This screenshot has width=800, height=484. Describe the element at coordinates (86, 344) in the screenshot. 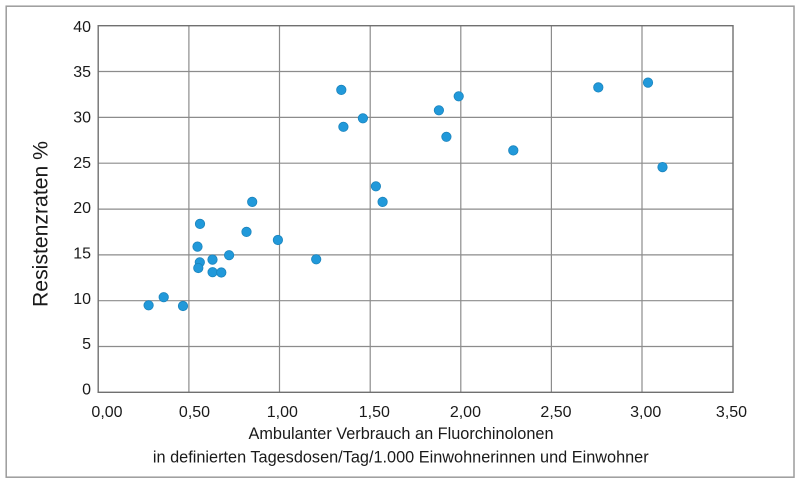

I see `svg-text: 5` at that location.